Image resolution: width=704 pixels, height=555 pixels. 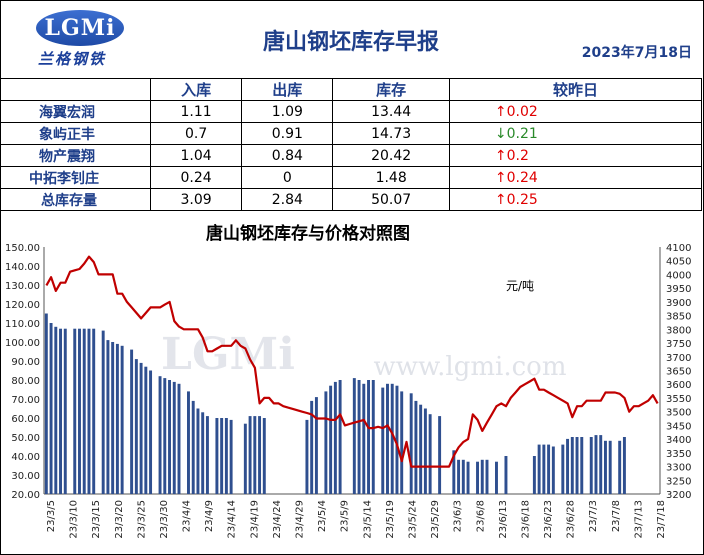 I want to click on table-row-total: 总库存量 3.09 2.84 50.07 ↑0.25, so click(x=351, y=199).